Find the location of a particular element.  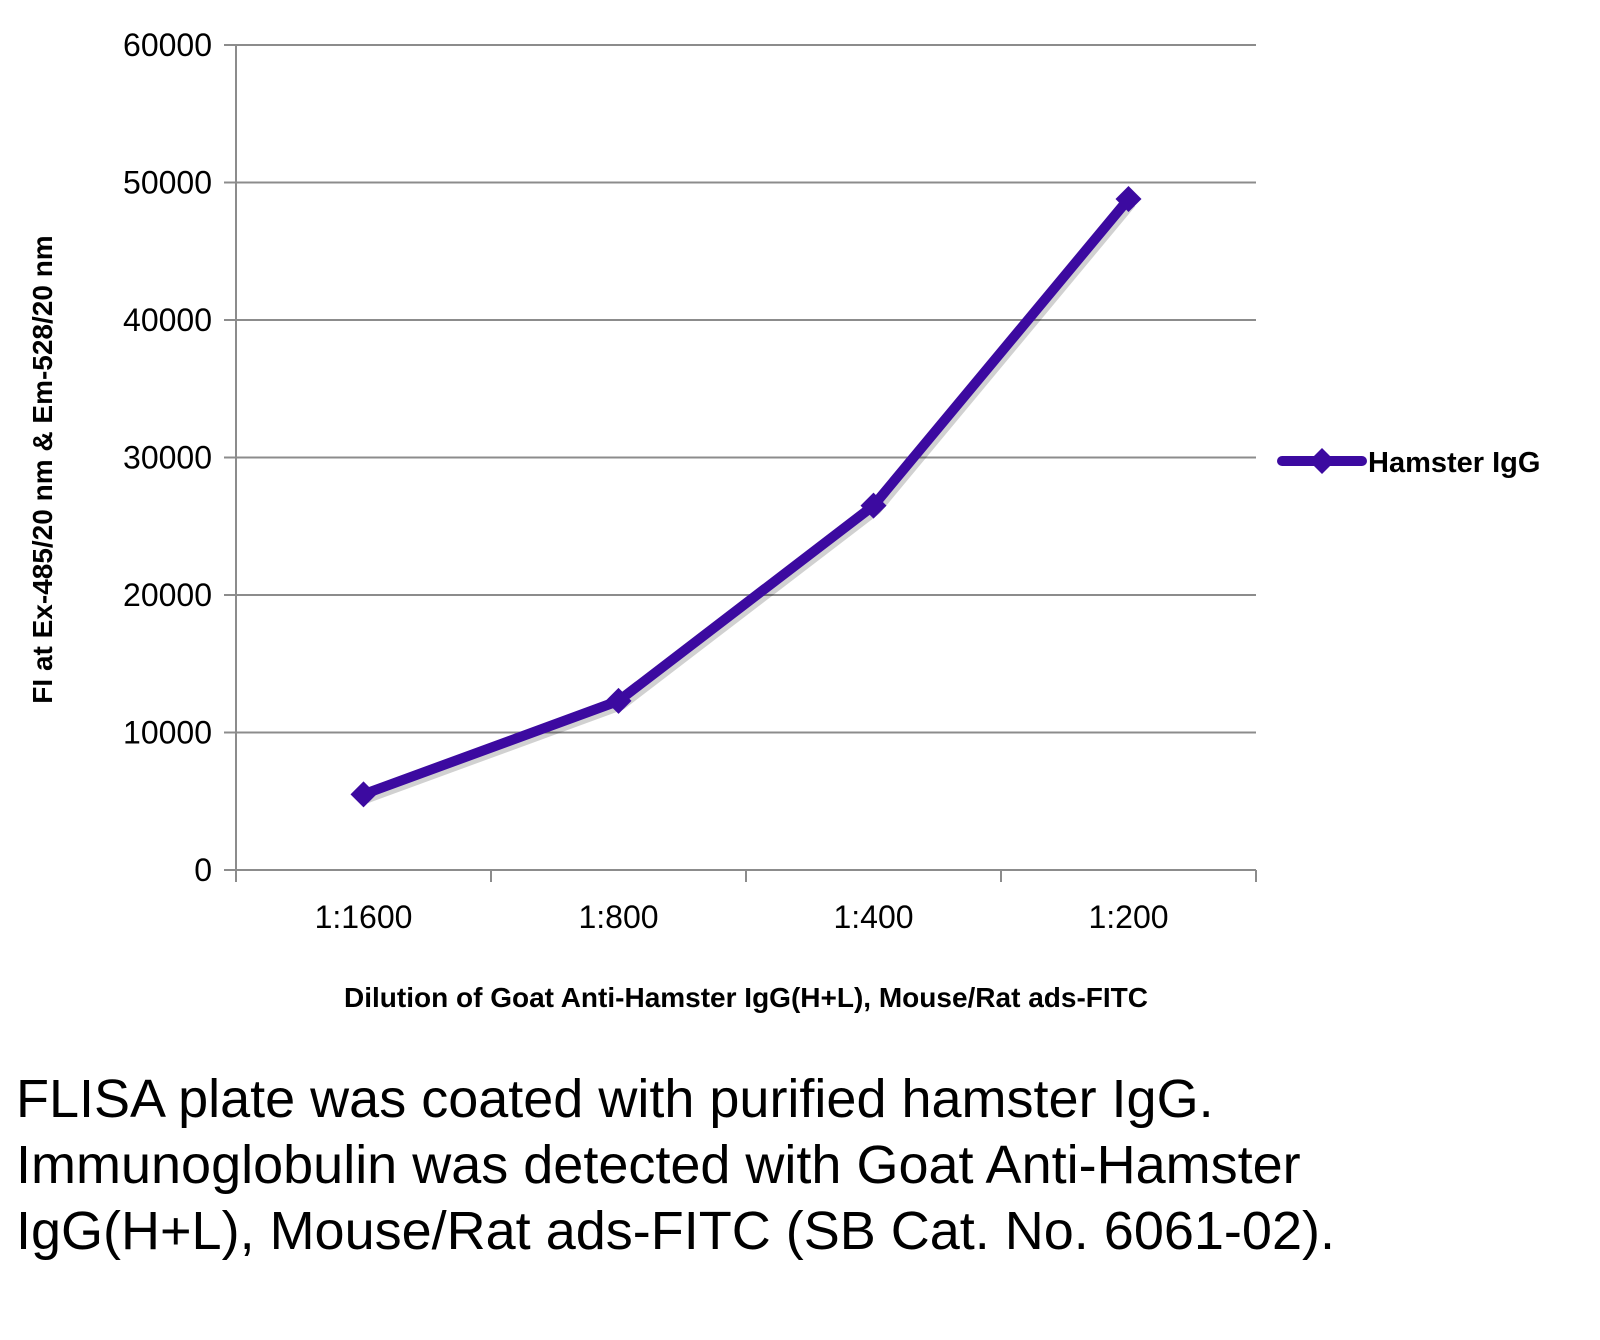

x-tick-label-1: 1:800 is located at coordinates (618, 917).